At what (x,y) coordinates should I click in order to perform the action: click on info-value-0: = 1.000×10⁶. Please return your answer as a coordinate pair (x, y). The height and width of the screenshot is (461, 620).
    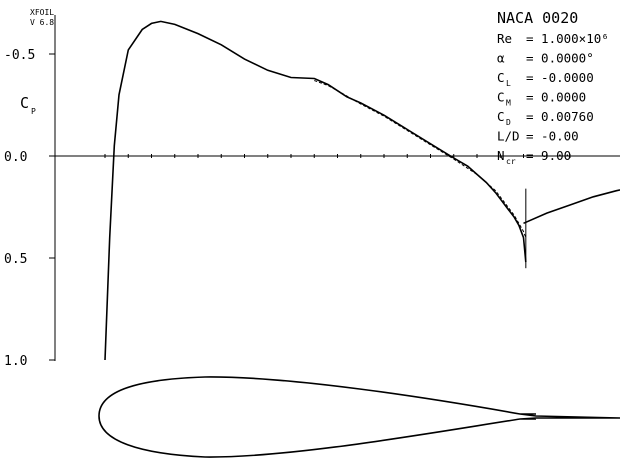
    Looking at the image, I should click on (567, 38).